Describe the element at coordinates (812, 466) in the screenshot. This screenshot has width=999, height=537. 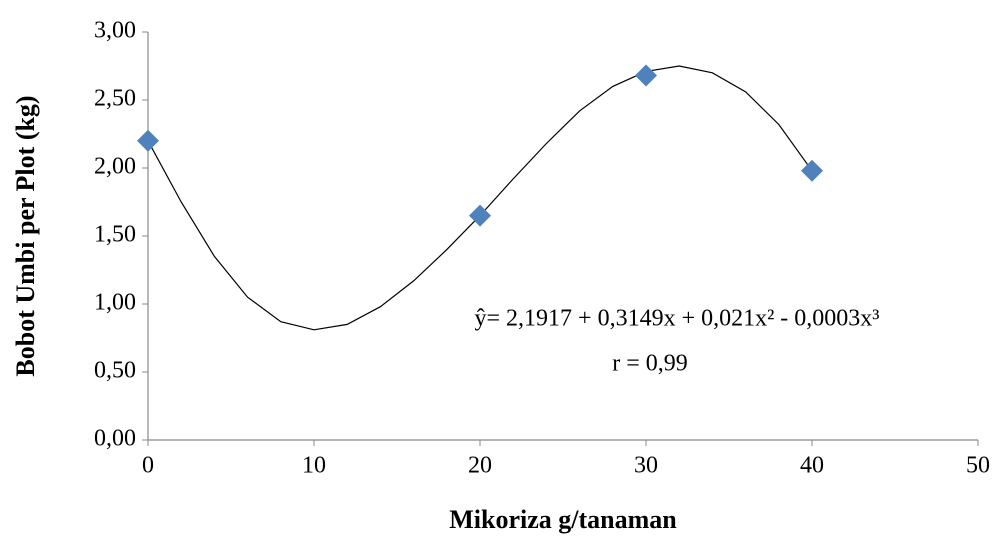
I see `x-tick-label: 40` at that location.